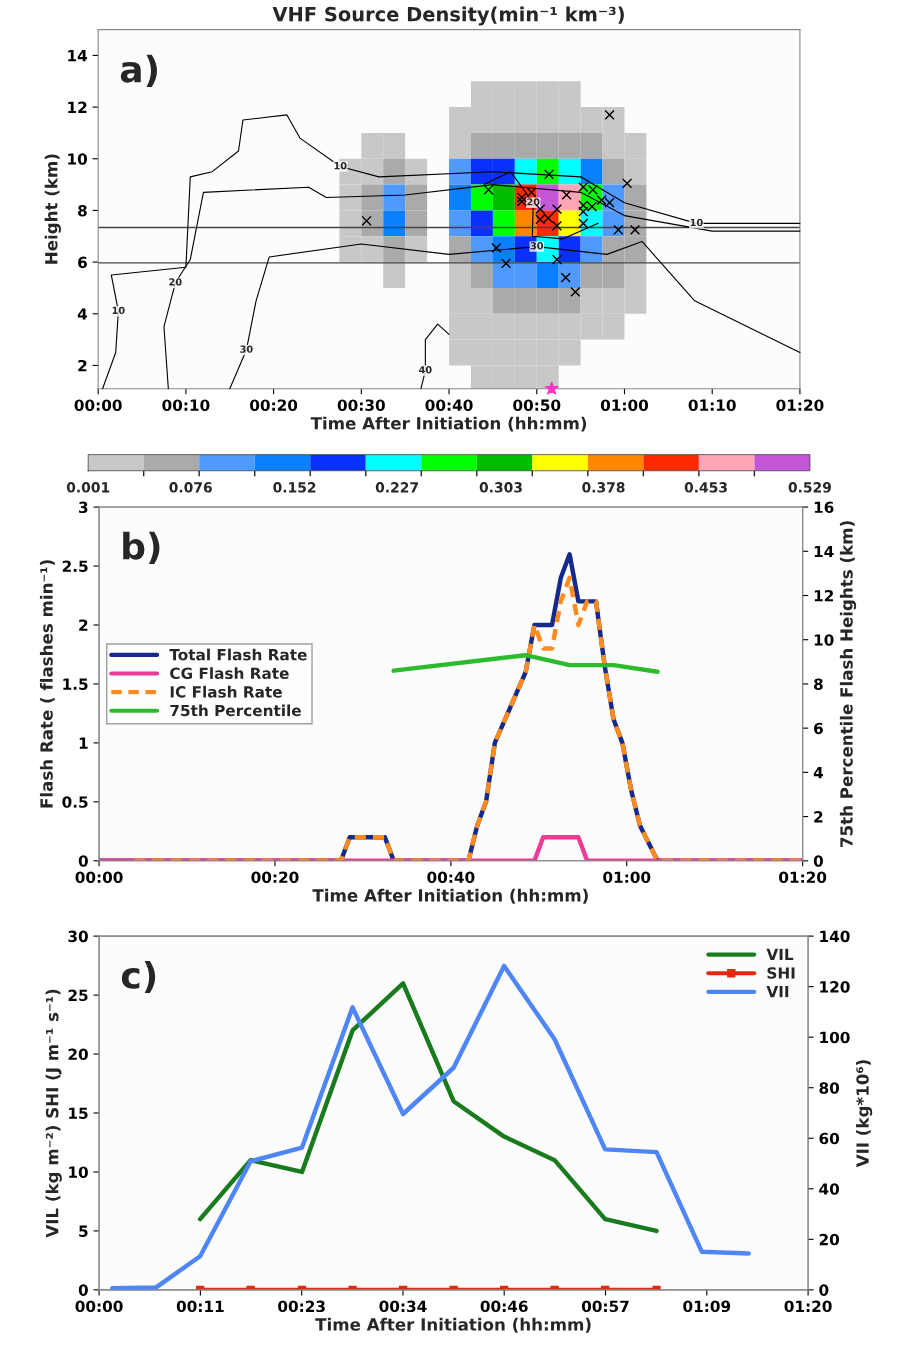 The image size is (909, 1345). What do you see at coordinates (78, 936) in the screenshot?
I see `y-tick-label: 30` at bounding box center [78, 936].